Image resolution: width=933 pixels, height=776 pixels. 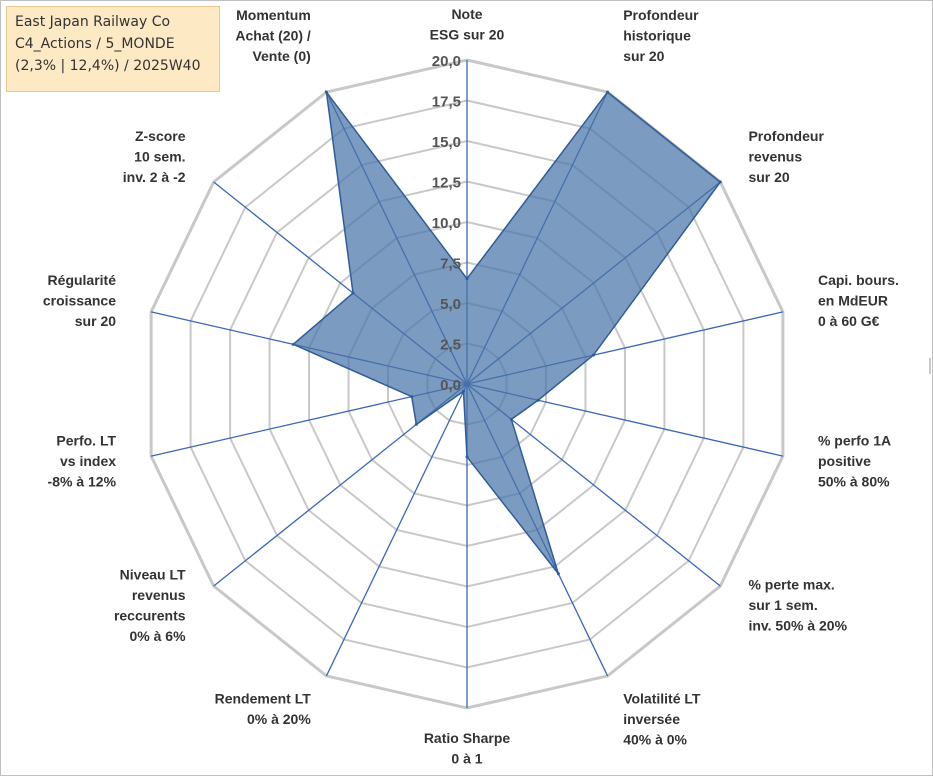 I want to click on tick-label: 0,0, so click(x=450, y=385).